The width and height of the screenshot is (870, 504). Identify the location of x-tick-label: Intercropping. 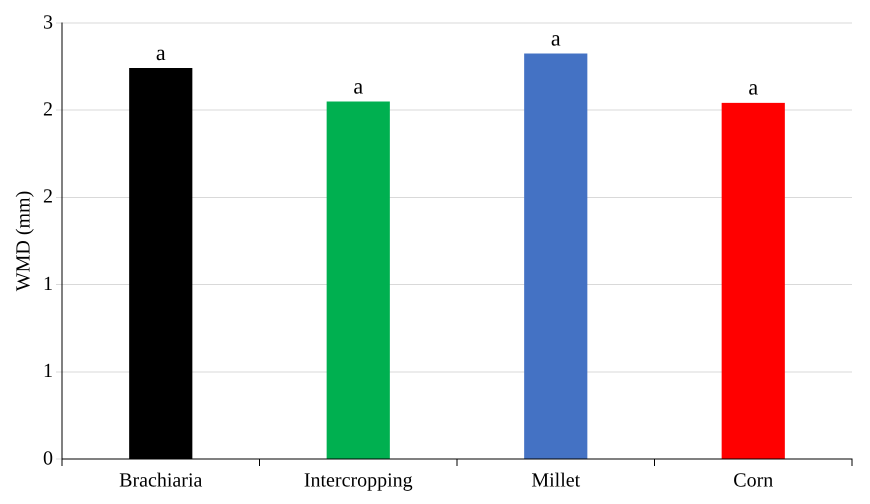
(358, 480).